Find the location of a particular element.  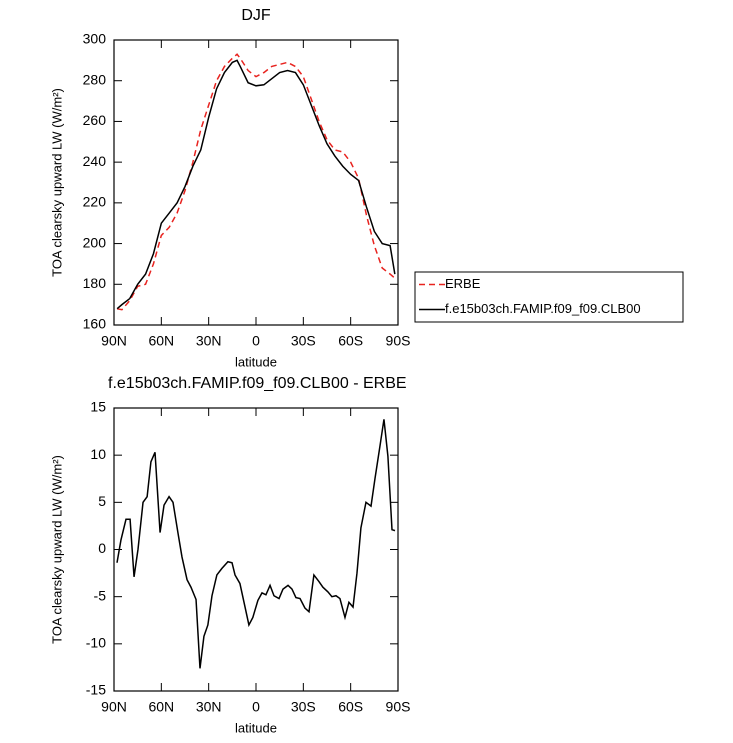

y-tick-label: 300 is located at coordinates (95, 39).